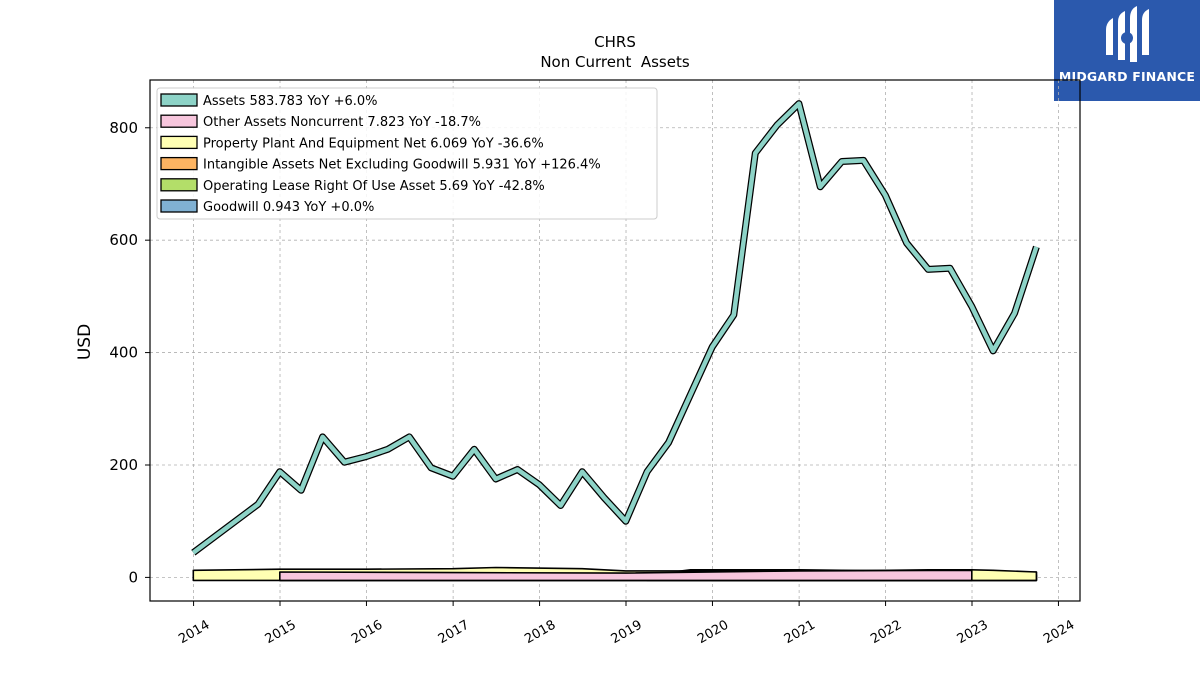  Describe the element at coordinates (123, 353) in the screenshot. I see `y-tick-label: 400` at that location.